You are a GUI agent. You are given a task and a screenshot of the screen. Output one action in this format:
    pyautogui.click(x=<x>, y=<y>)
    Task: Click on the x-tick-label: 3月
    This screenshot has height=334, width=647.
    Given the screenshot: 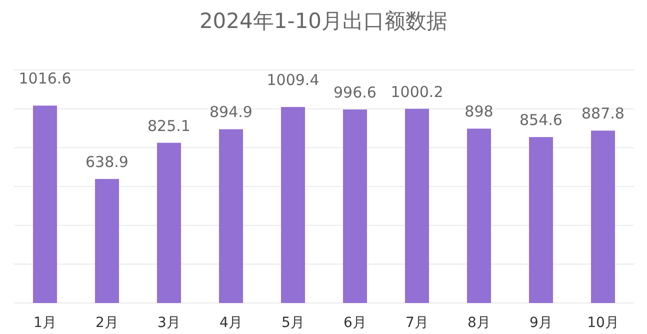 What is the action you would take?
    pyautogui.click(x=169, y=323)
    